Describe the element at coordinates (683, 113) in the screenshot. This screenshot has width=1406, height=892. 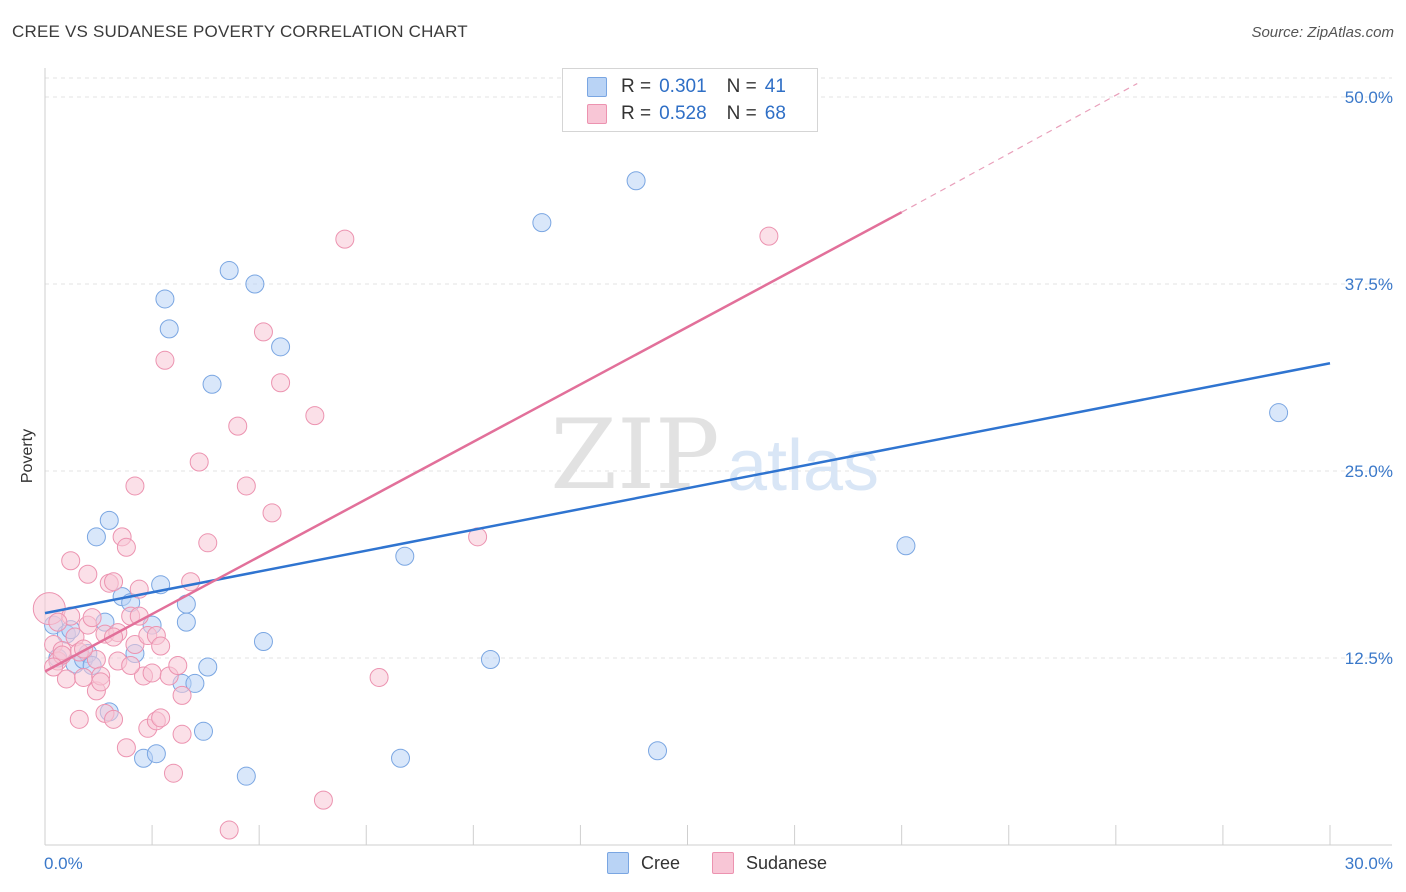
I see `r-value: 0.528` at that location.